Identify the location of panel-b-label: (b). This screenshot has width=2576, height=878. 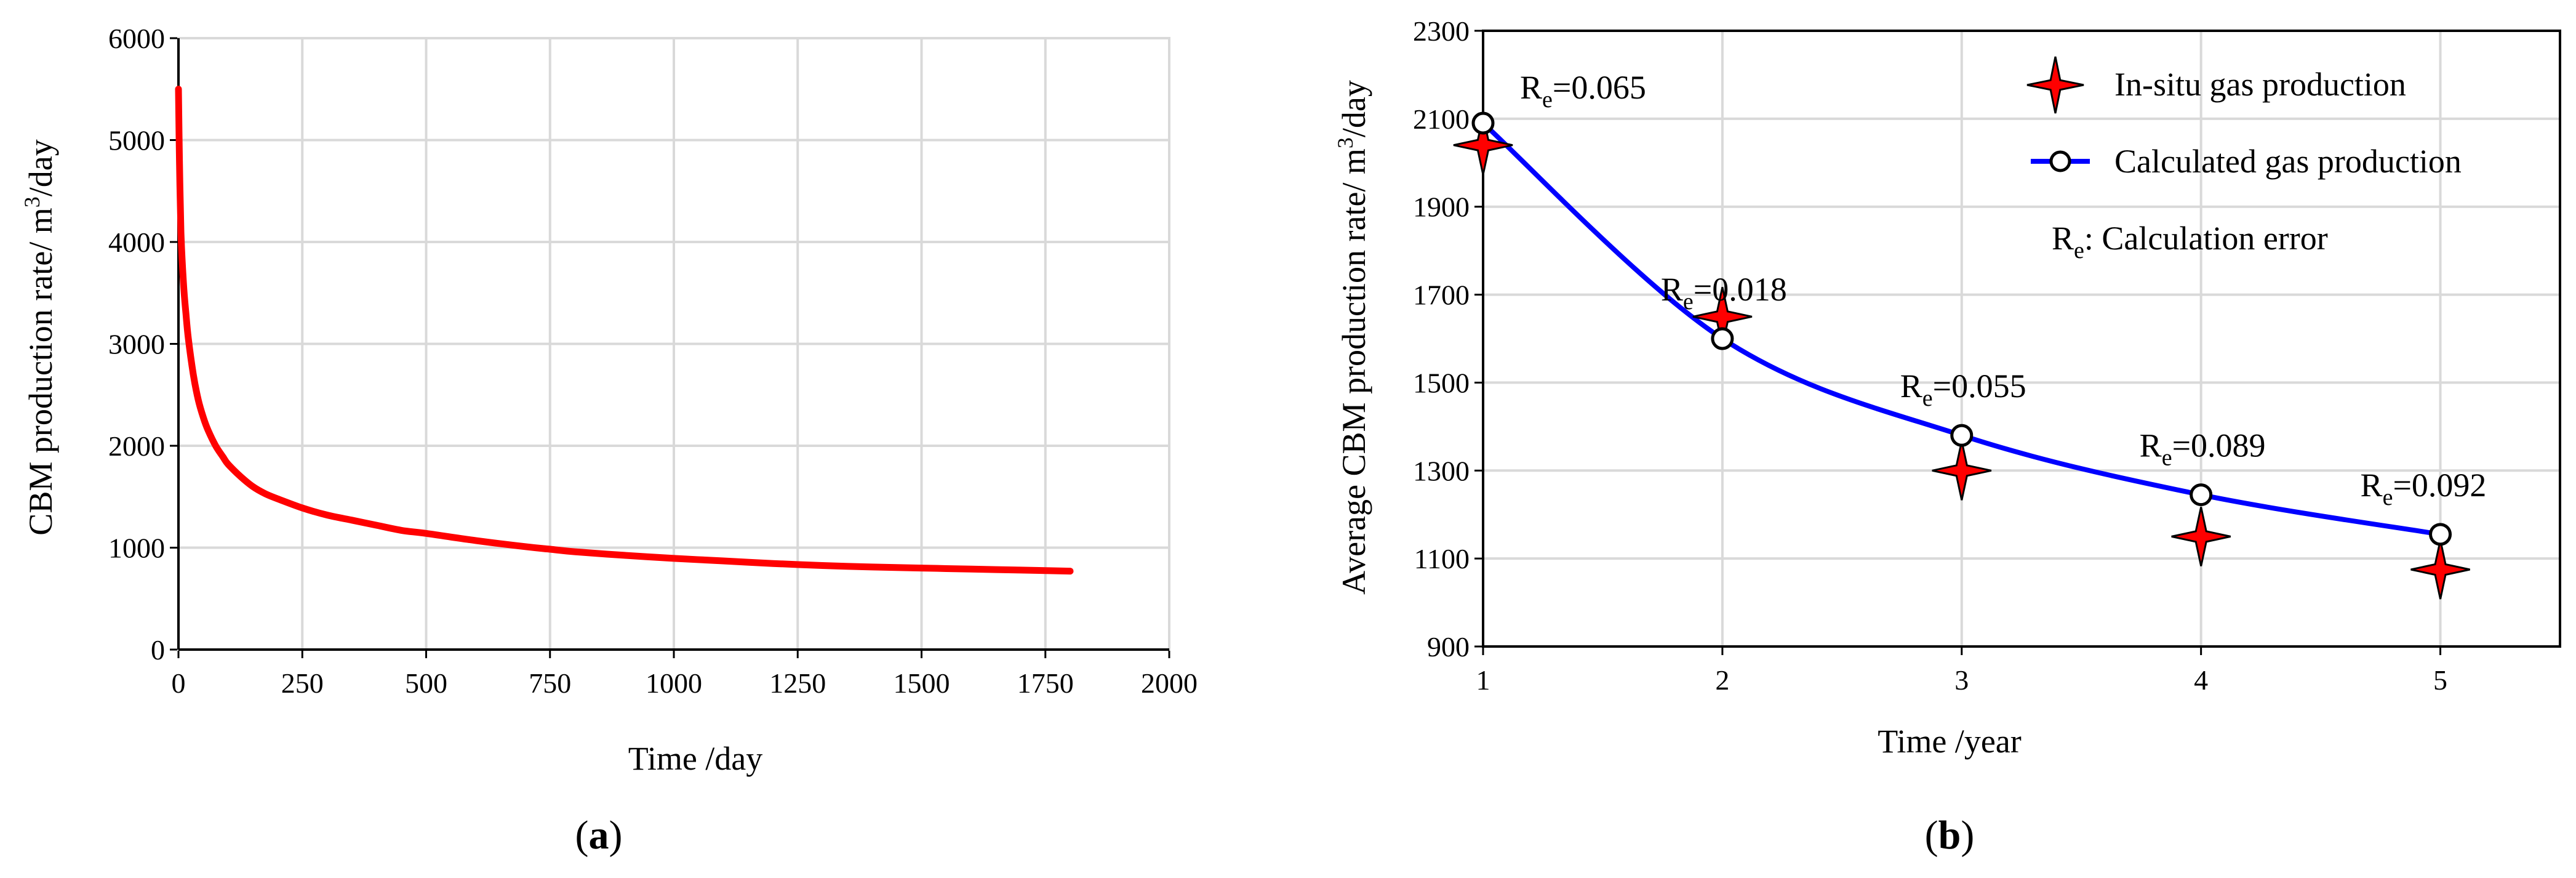
(1950, 835).